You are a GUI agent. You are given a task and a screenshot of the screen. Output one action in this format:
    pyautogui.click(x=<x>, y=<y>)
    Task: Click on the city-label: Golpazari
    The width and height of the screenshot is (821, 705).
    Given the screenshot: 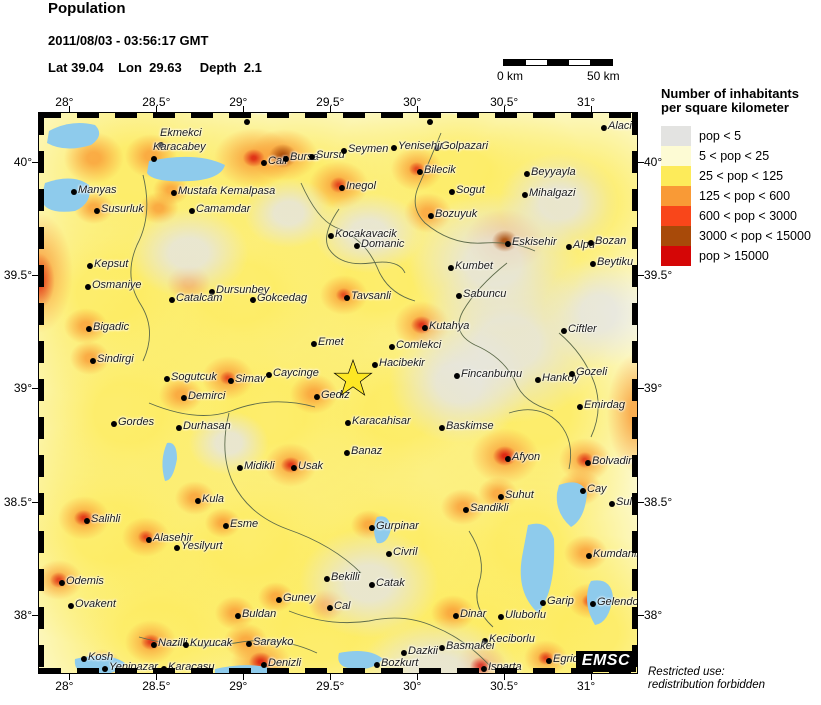 What is the action you would take?
    pyautogui.click(x=465, y=146)
    